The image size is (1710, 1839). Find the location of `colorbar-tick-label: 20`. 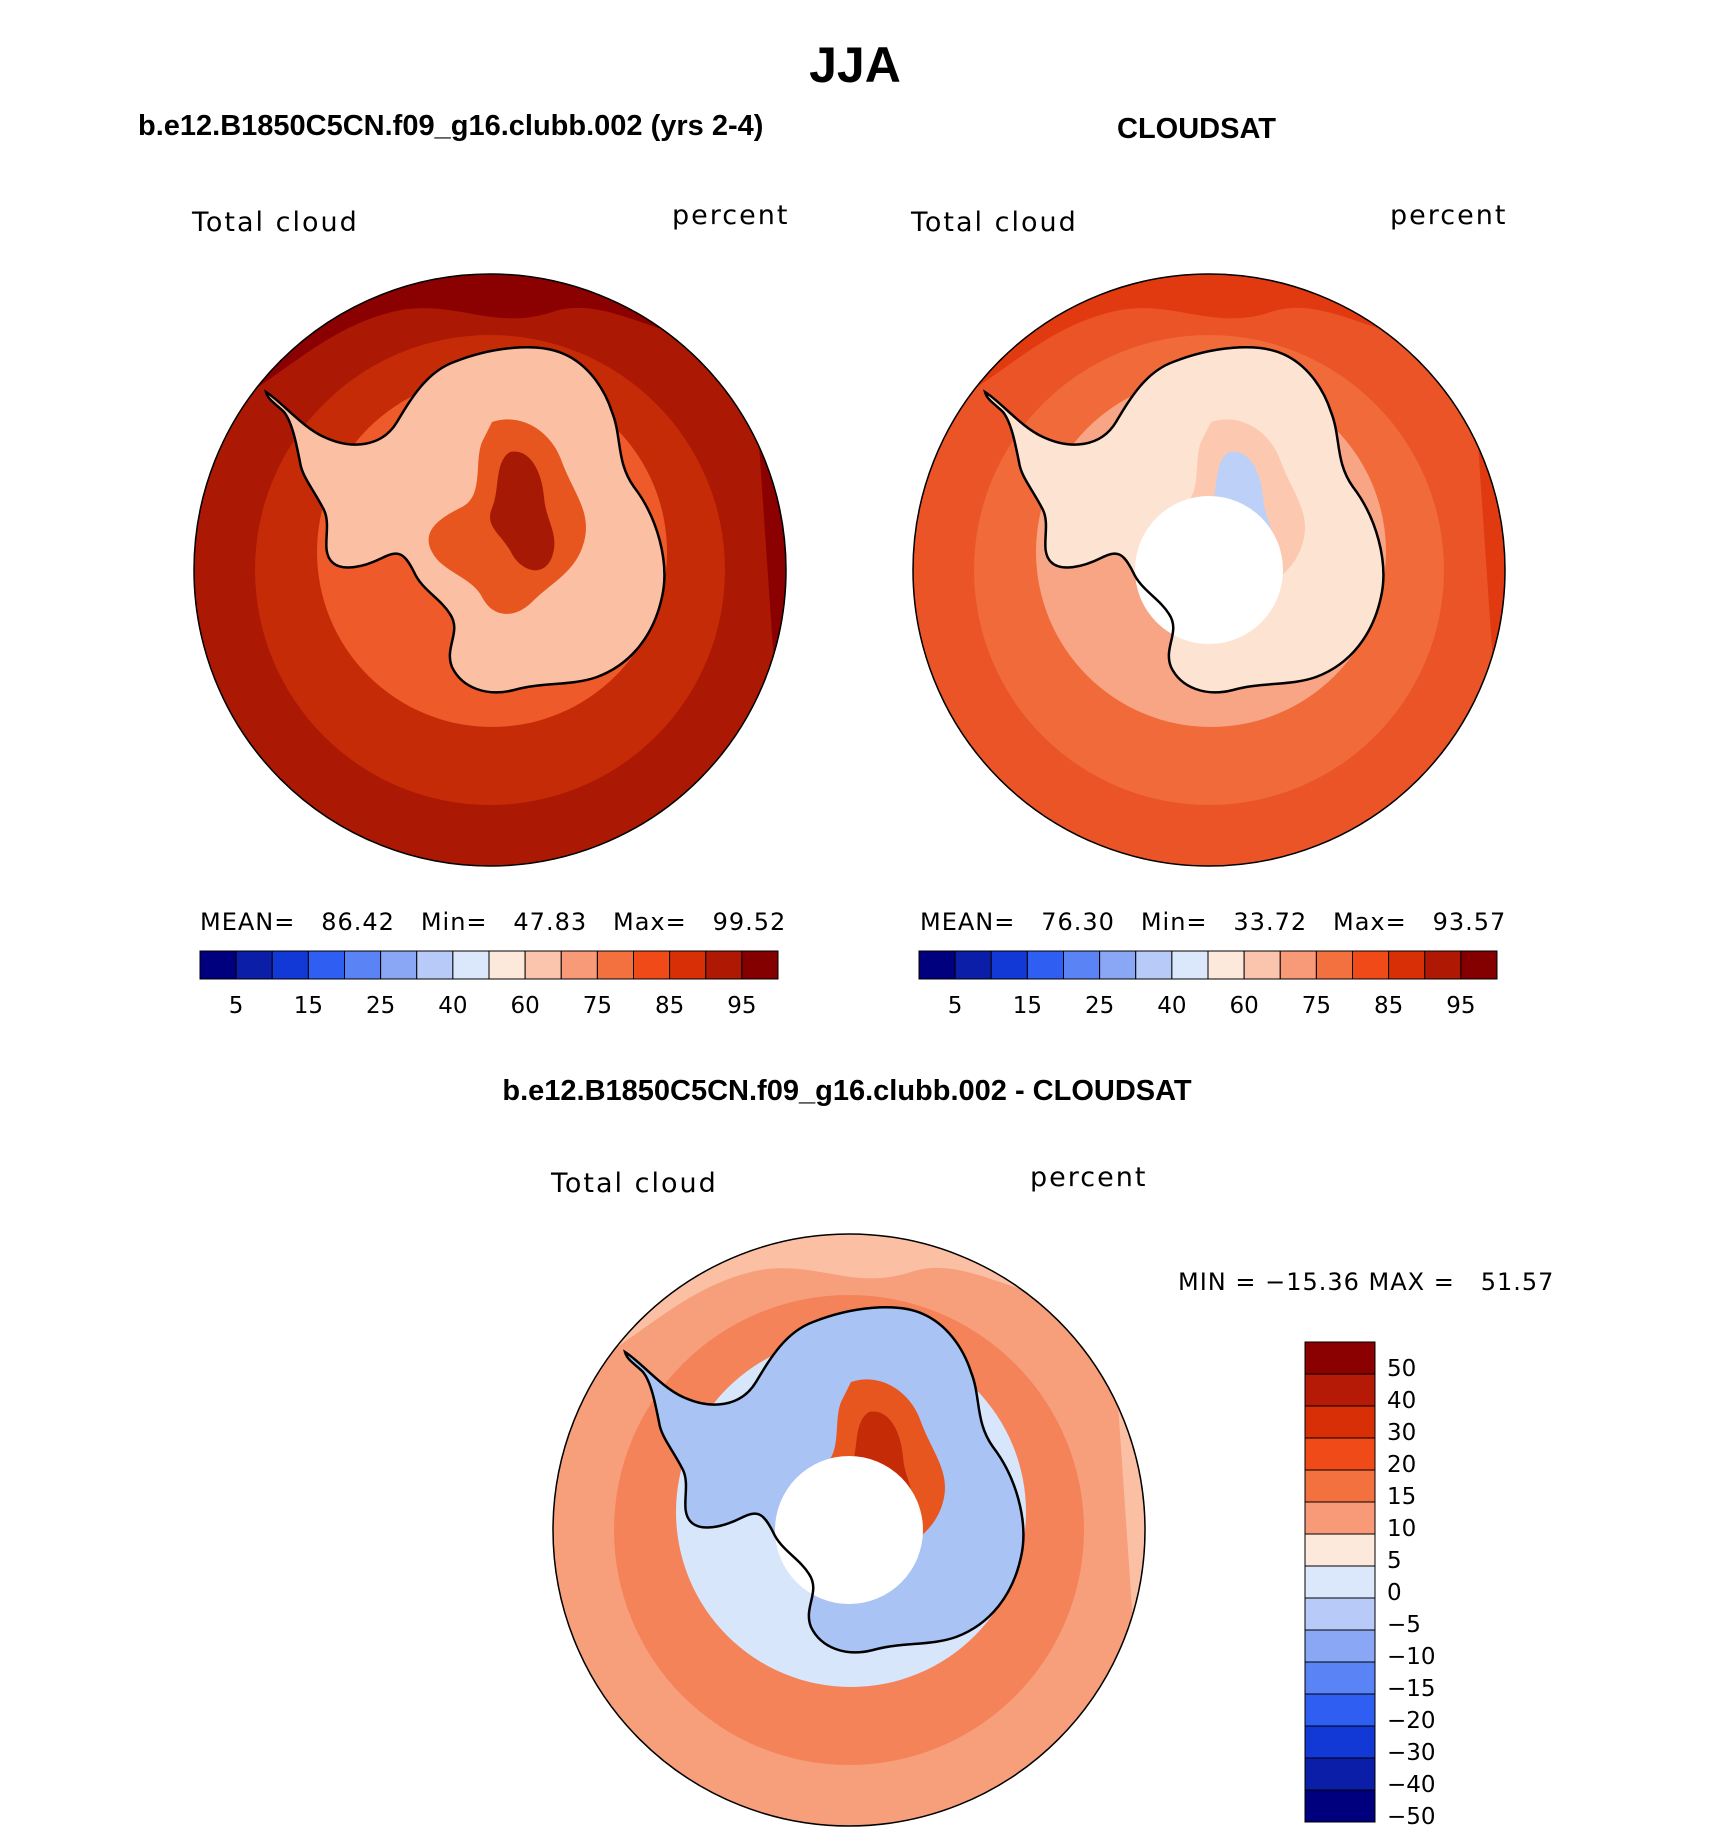

colorbar-tick-label: 20 is located at coordinates (1401, 1465).